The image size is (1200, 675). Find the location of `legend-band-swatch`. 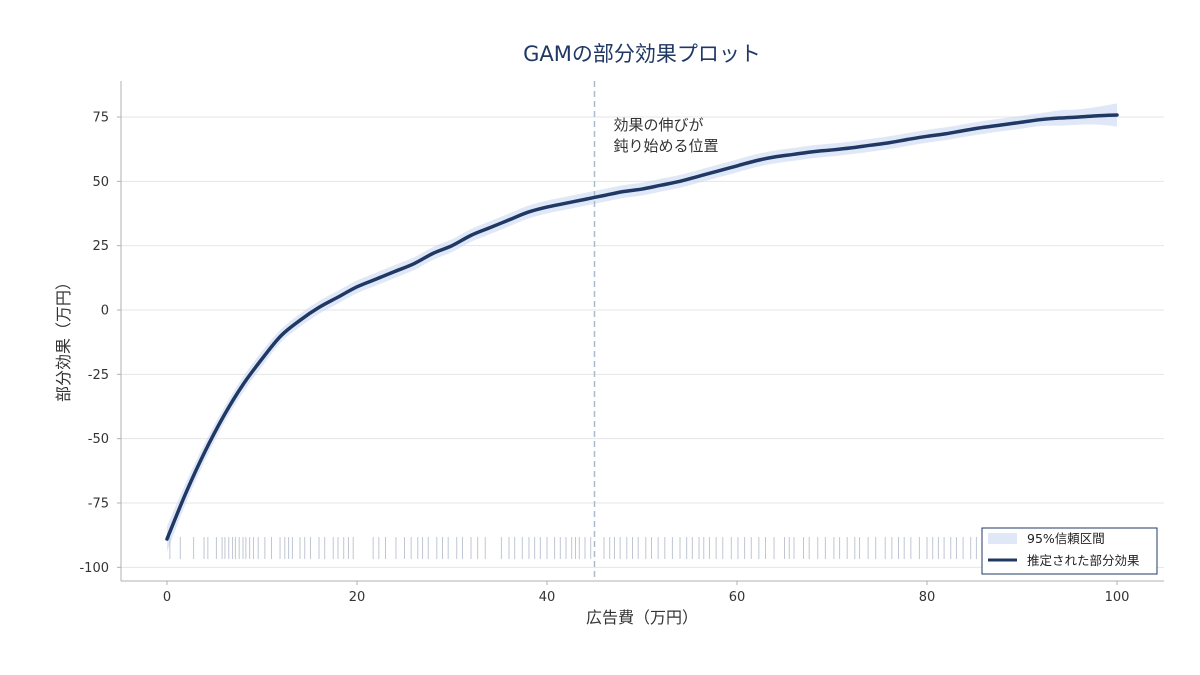

legend-band-swatch is located at coordinates (1002, 538).